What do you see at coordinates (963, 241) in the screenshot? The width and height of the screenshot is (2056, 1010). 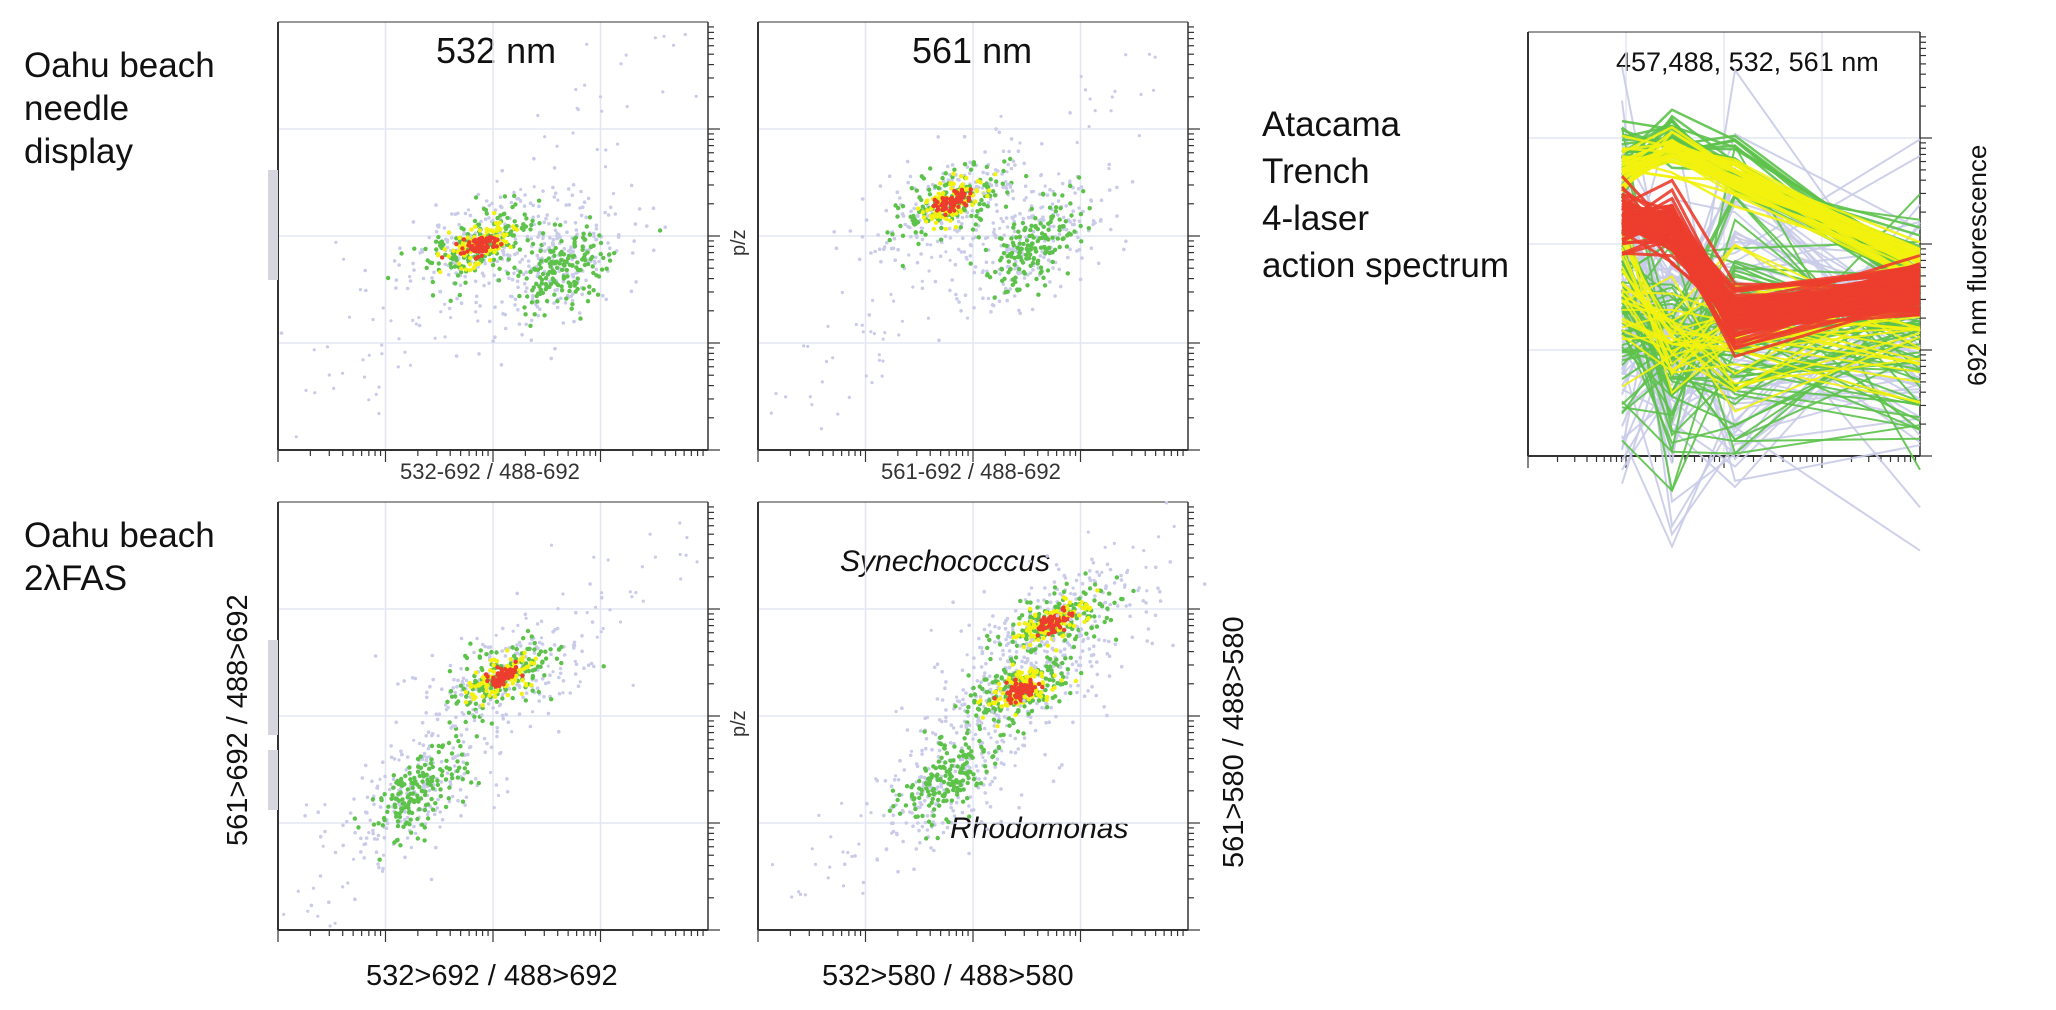 I see `panel-2-scatter` at bounding box center [963, 241].